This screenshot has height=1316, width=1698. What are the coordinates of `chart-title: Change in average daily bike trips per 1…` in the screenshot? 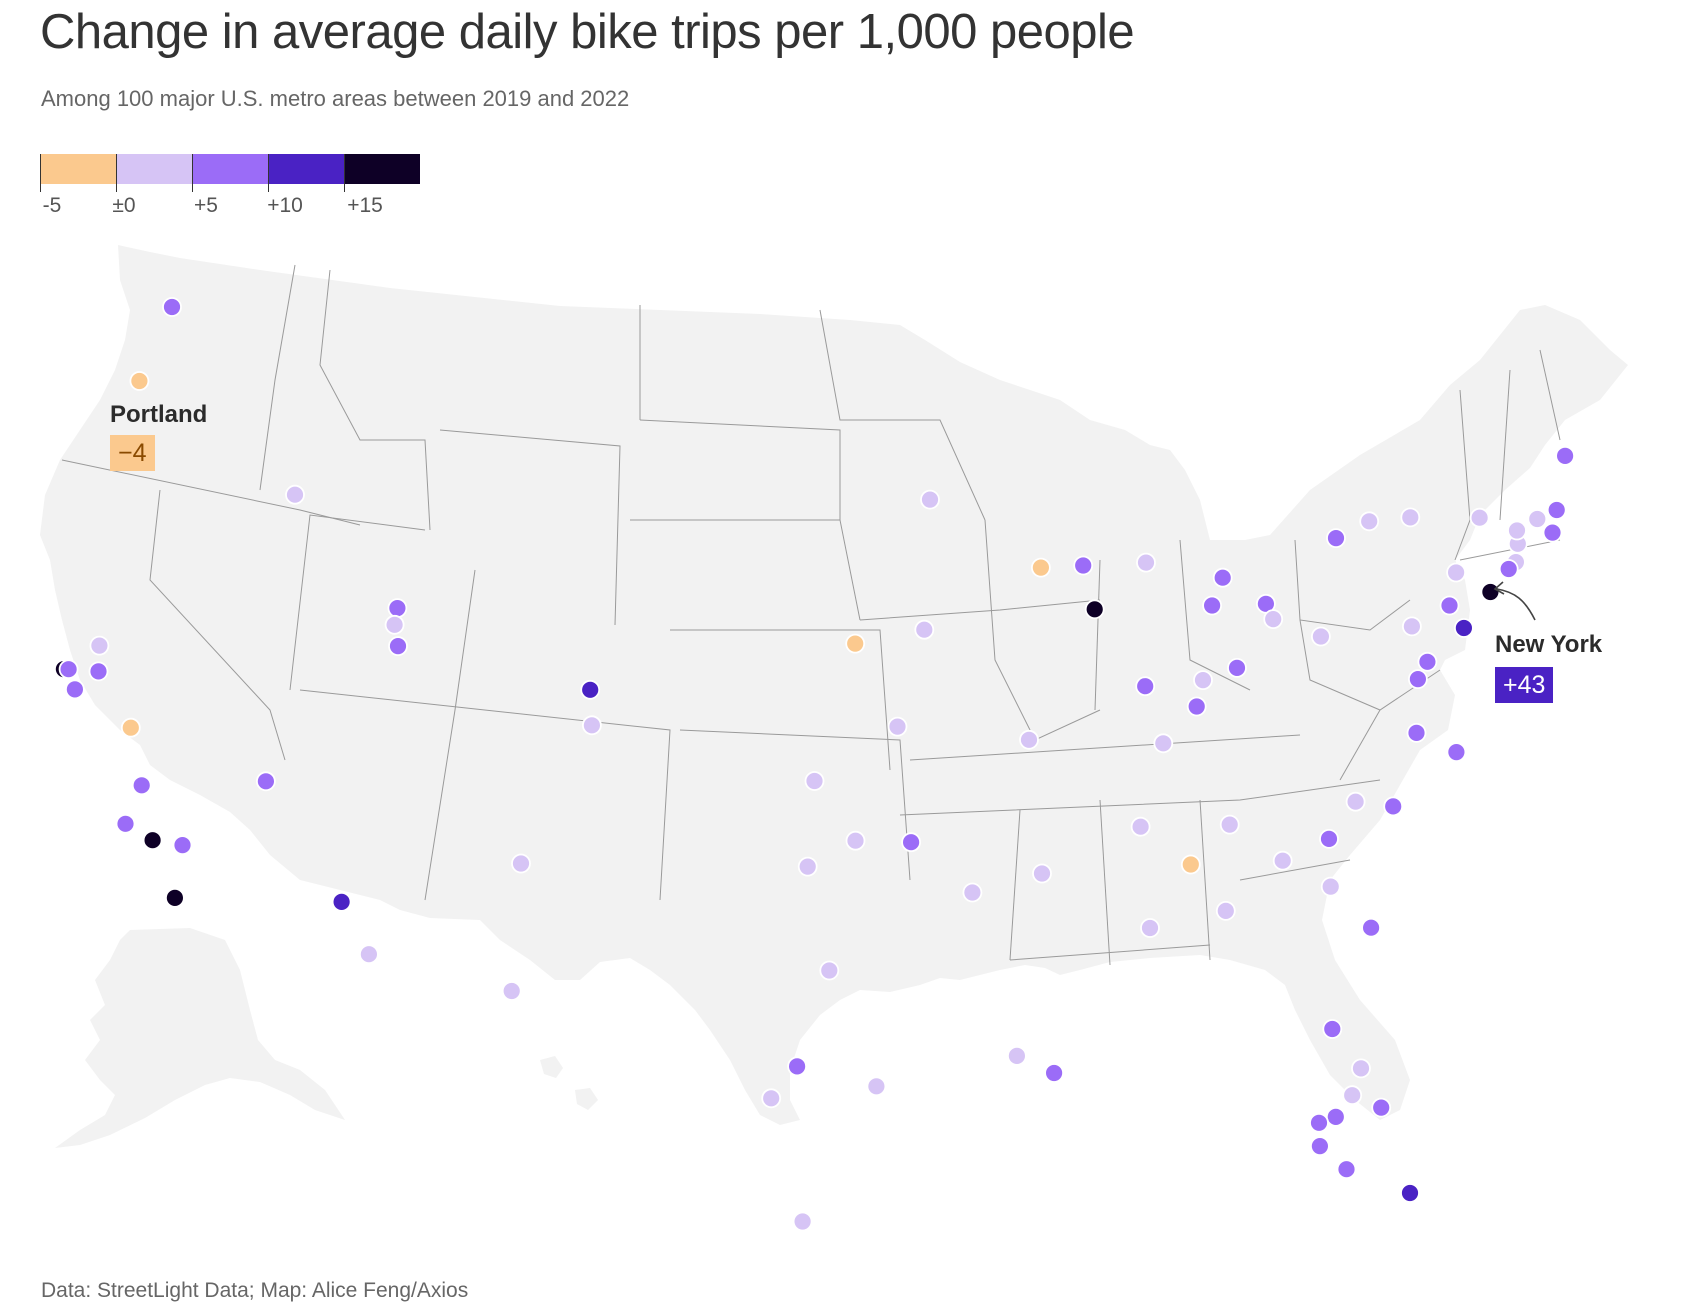 It's located at (587, 32).